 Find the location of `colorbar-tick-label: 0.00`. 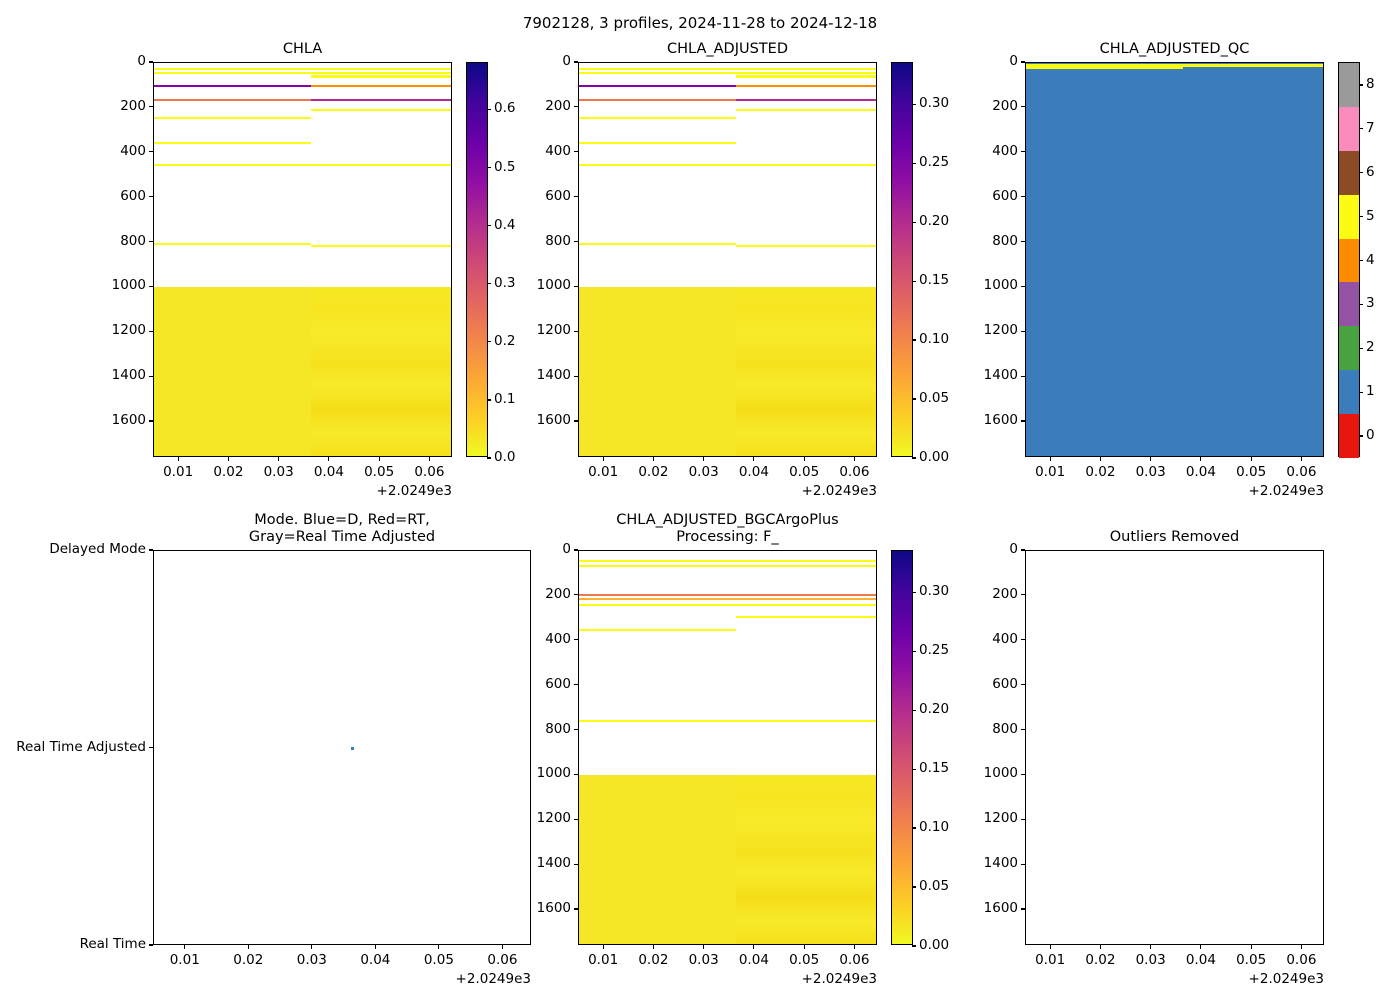

colorbar-tick-label: 0.00 is located at coordinates (934, 945).